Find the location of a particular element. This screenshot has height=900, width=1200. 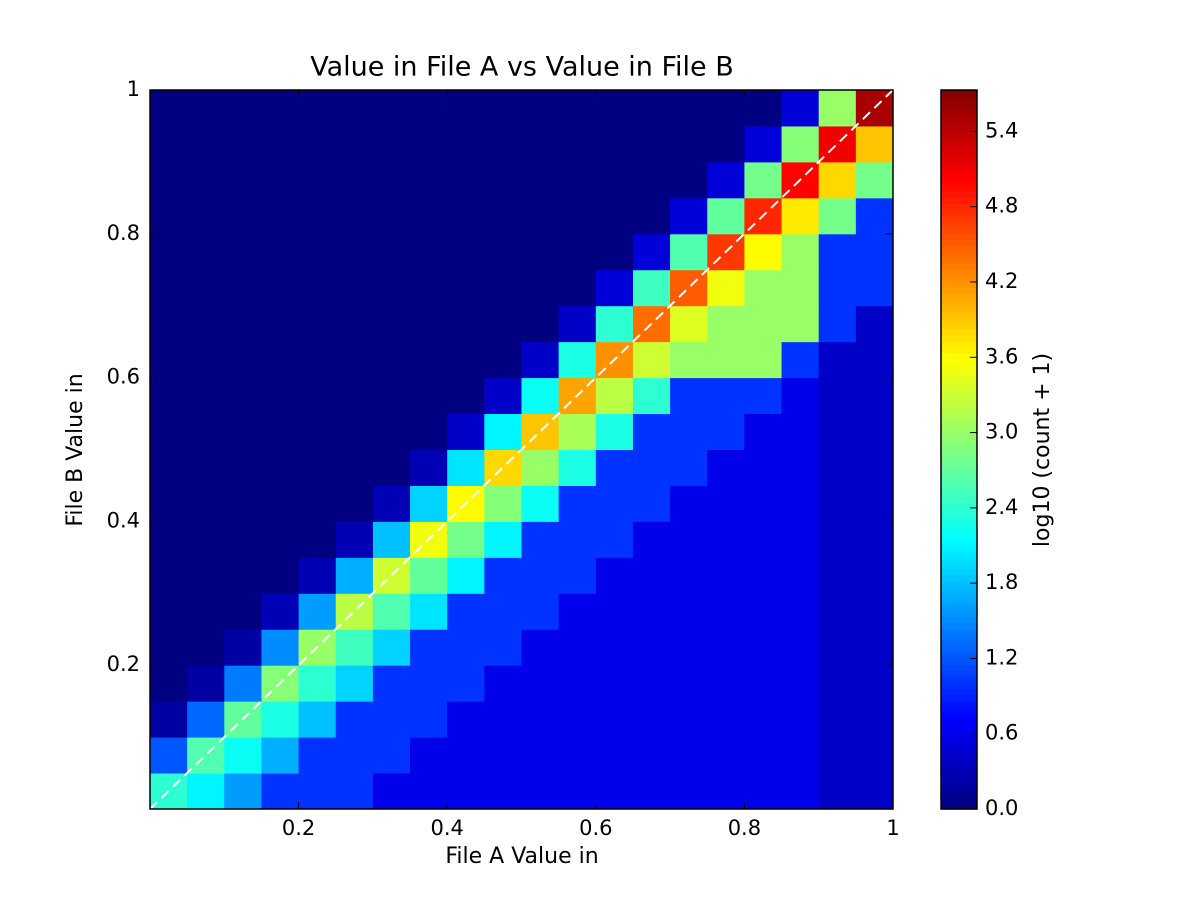

x-tick-label: 1 is located at coordinates (892, 828).